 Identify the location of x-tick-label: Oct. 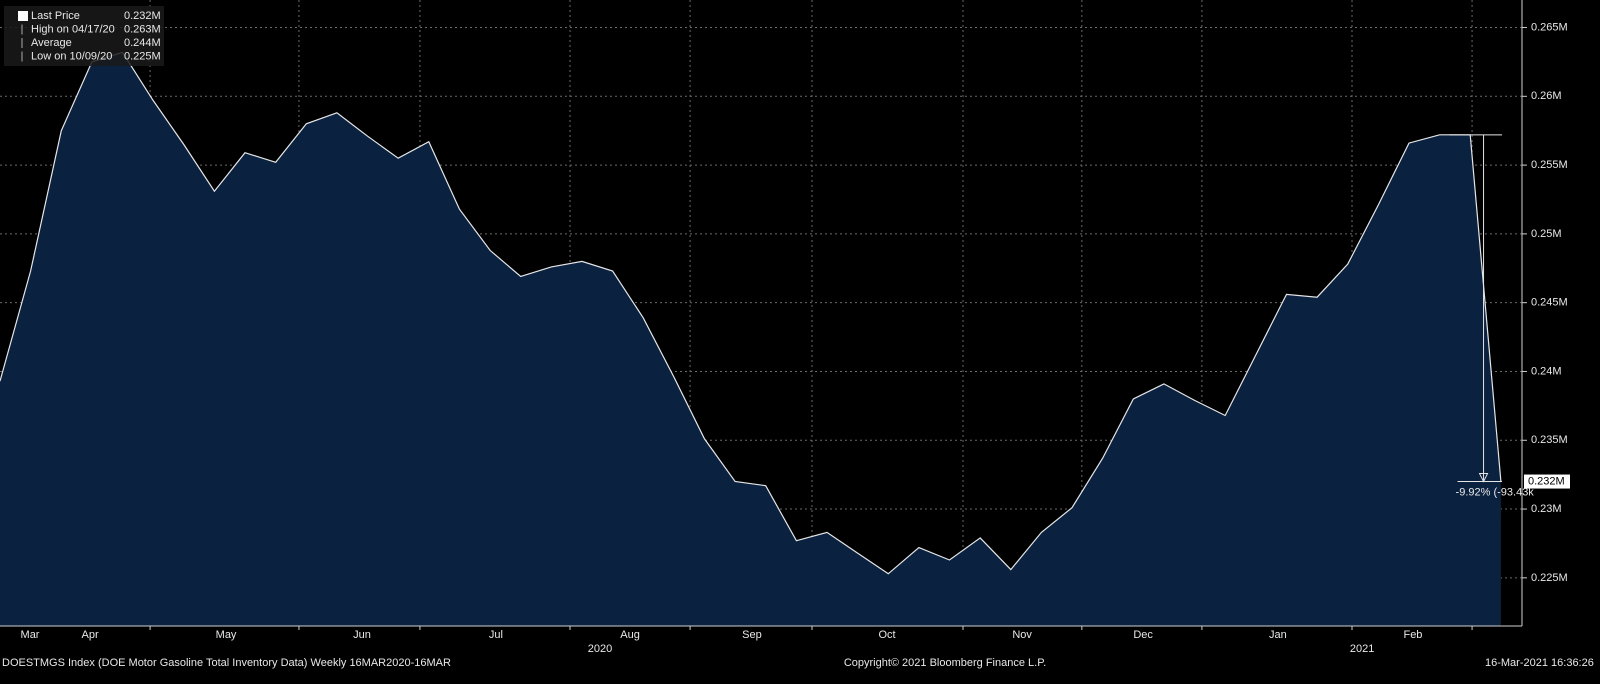
(886, 635).